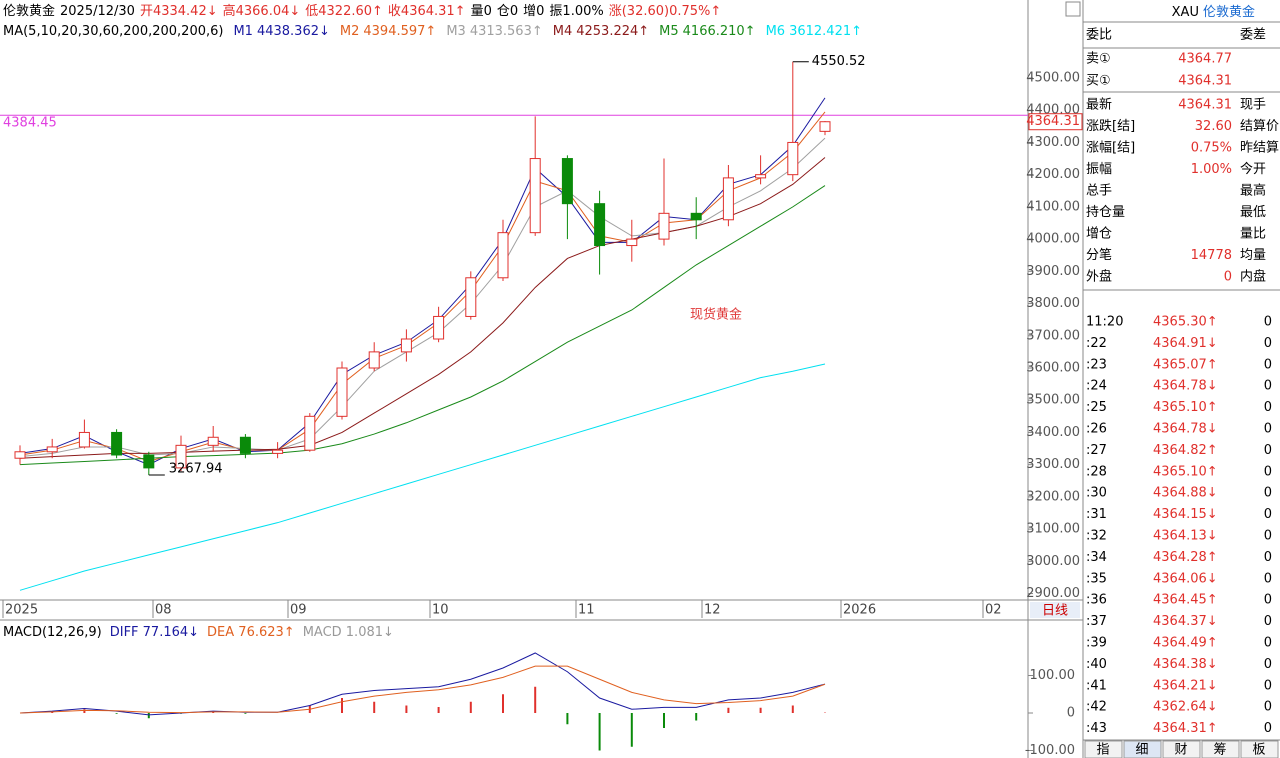  I want to click on quote-value: 1.00%, so click(1211, 169).